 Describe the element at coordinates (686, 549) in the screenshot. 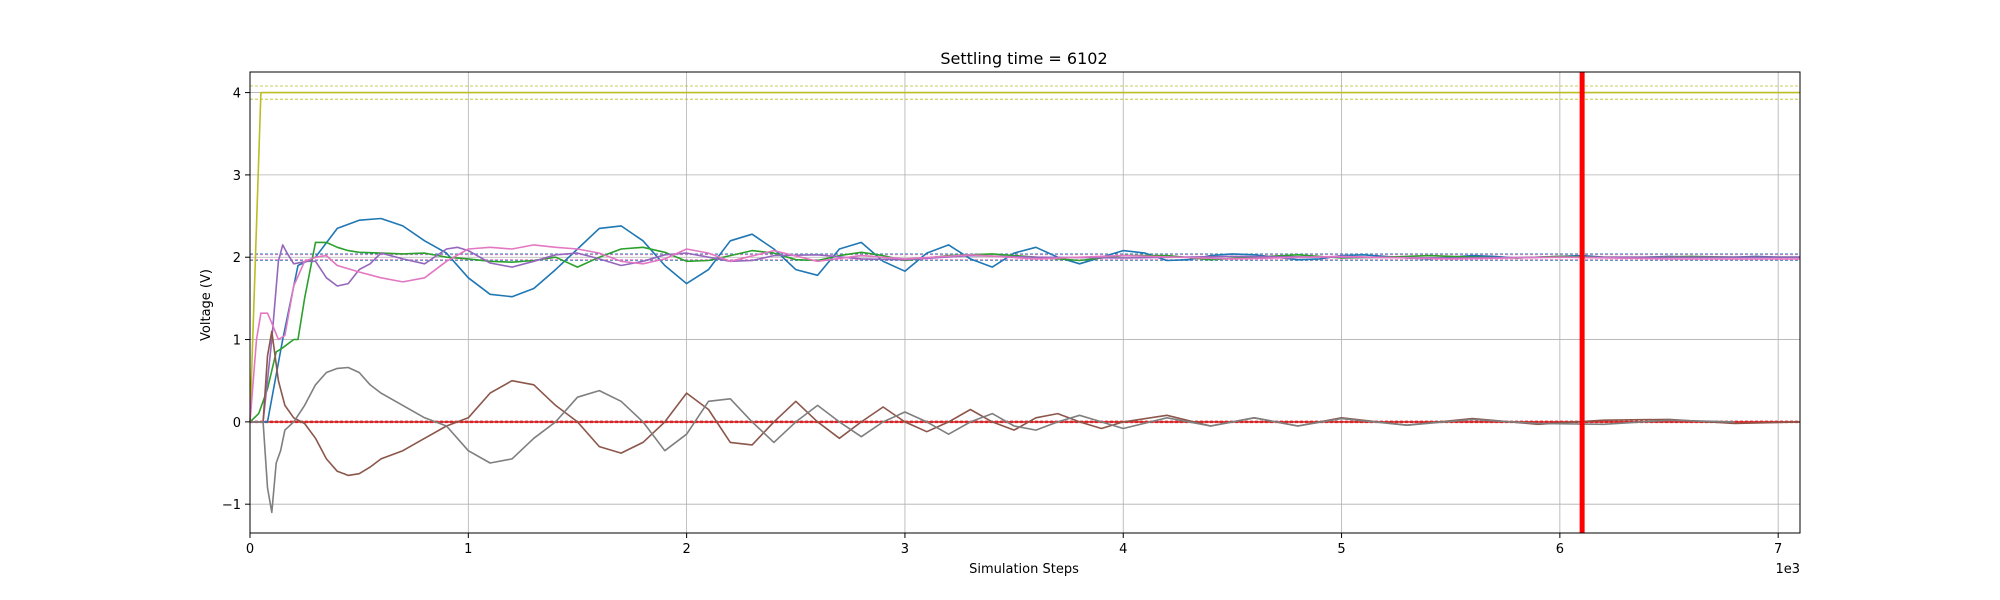

I see `x-tick-label: 2` at that location.